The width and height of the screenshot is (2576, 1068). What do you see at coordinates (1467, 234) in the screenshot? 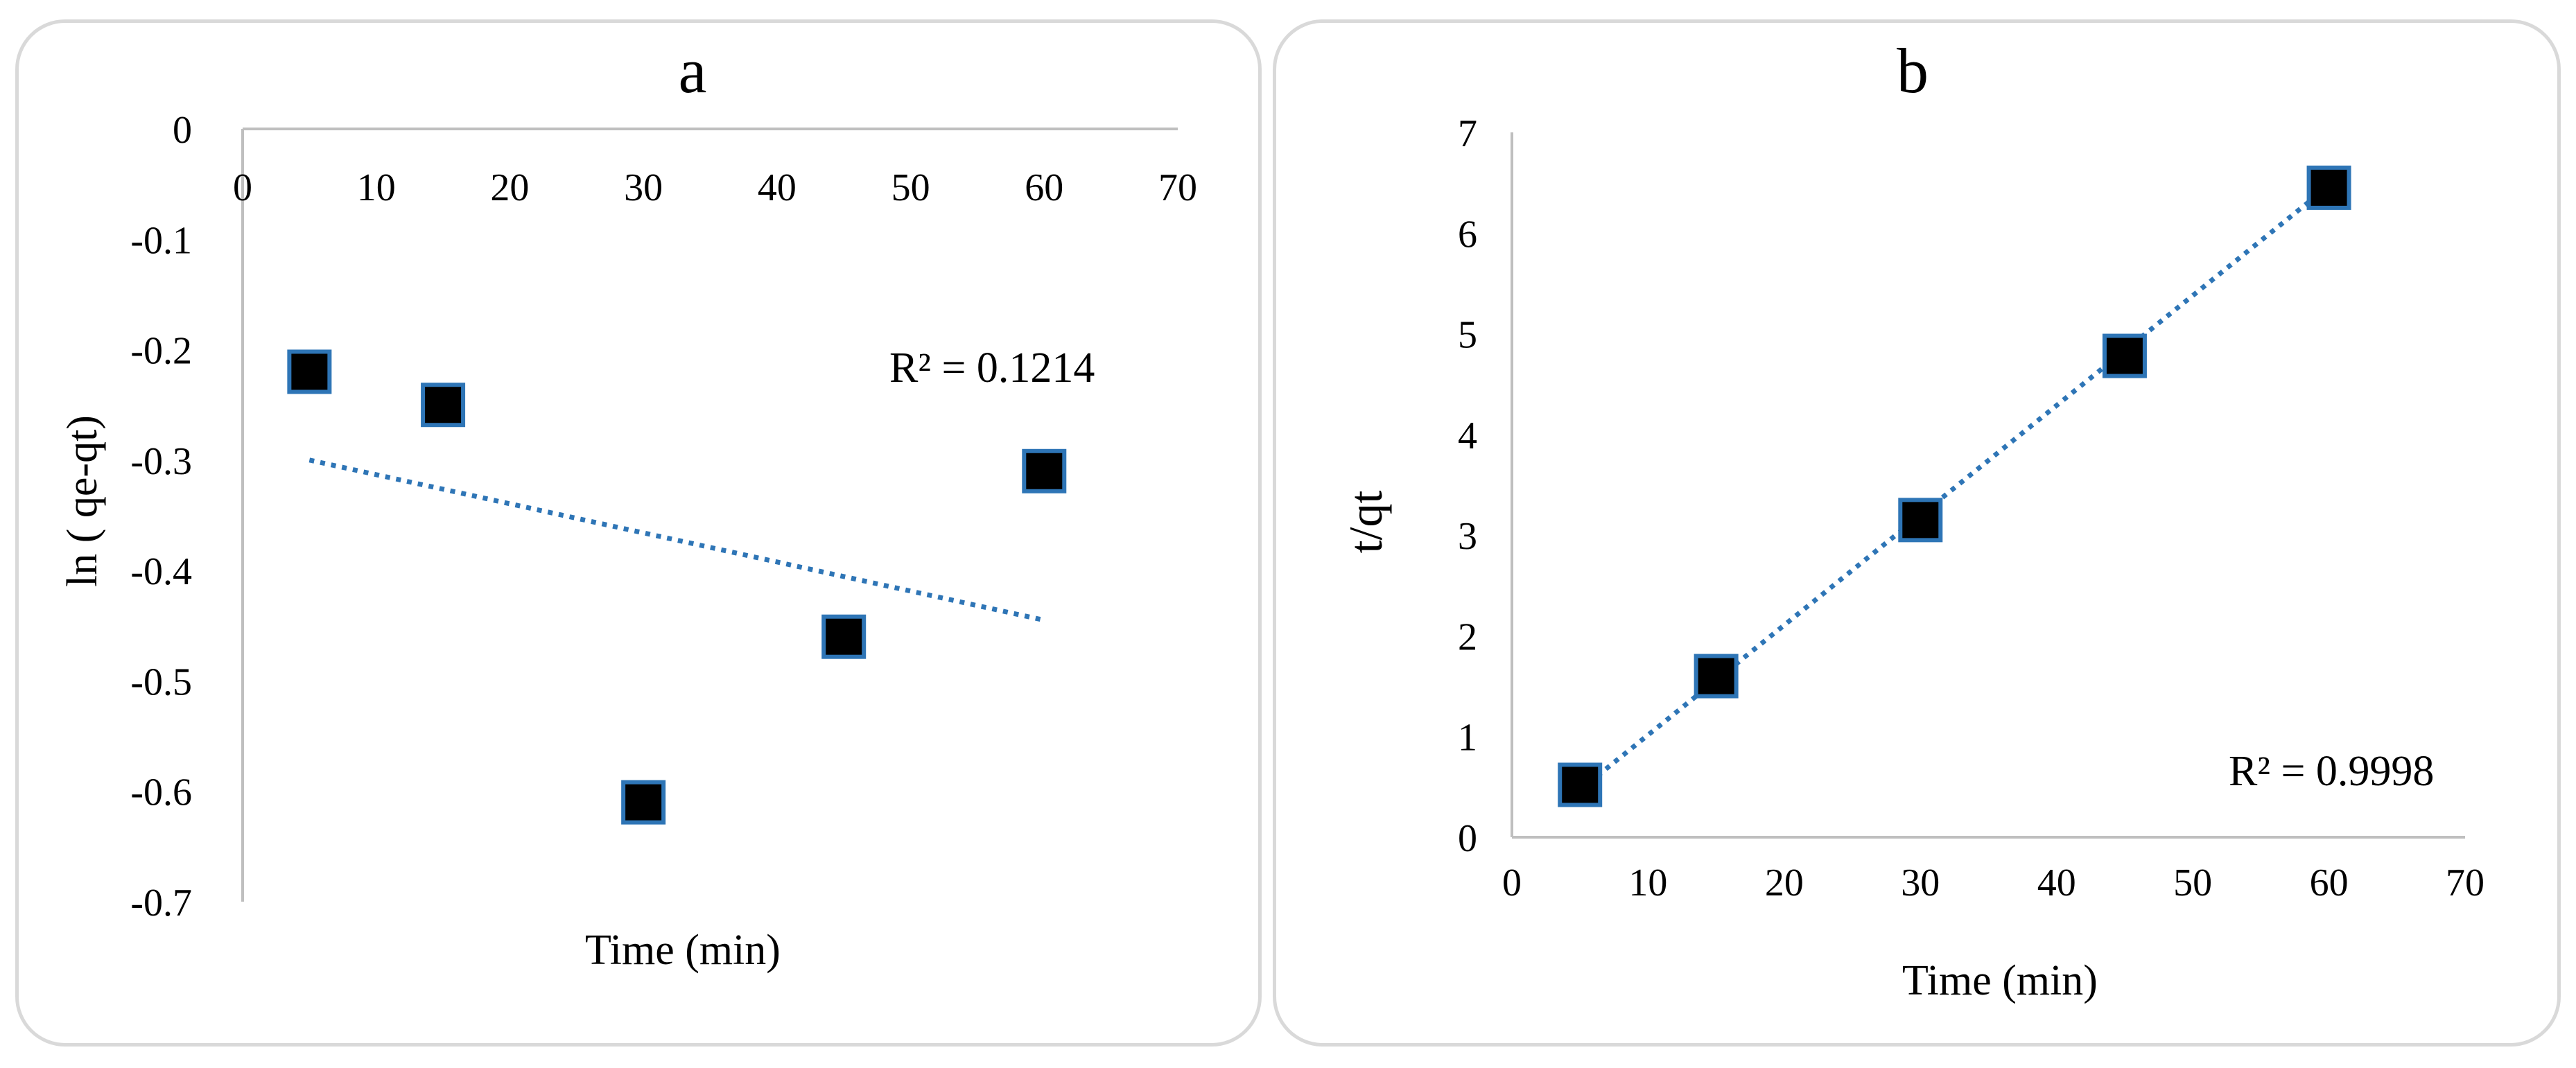
I see `y-tick-label: 6` at bounding box center [1467, 234].